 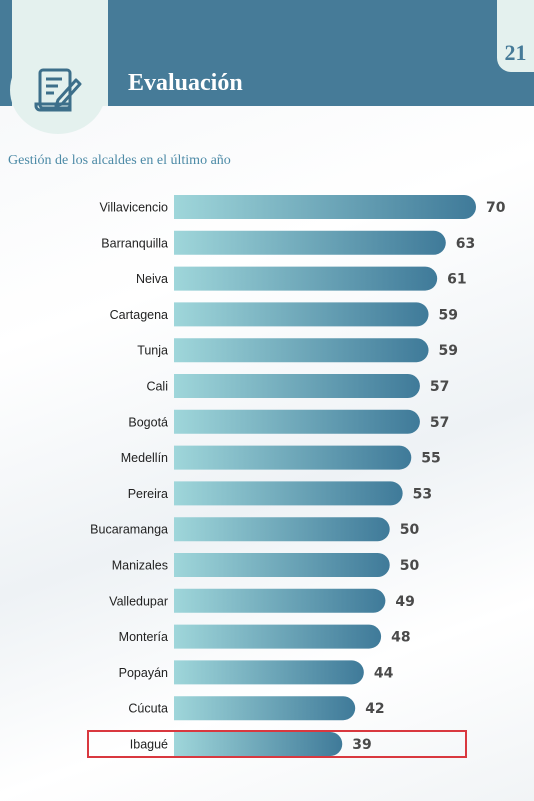 What do you see at coordinates (400, 638) in the screenshot?
I see `value-label: 48` at bounding box center [400, 638].